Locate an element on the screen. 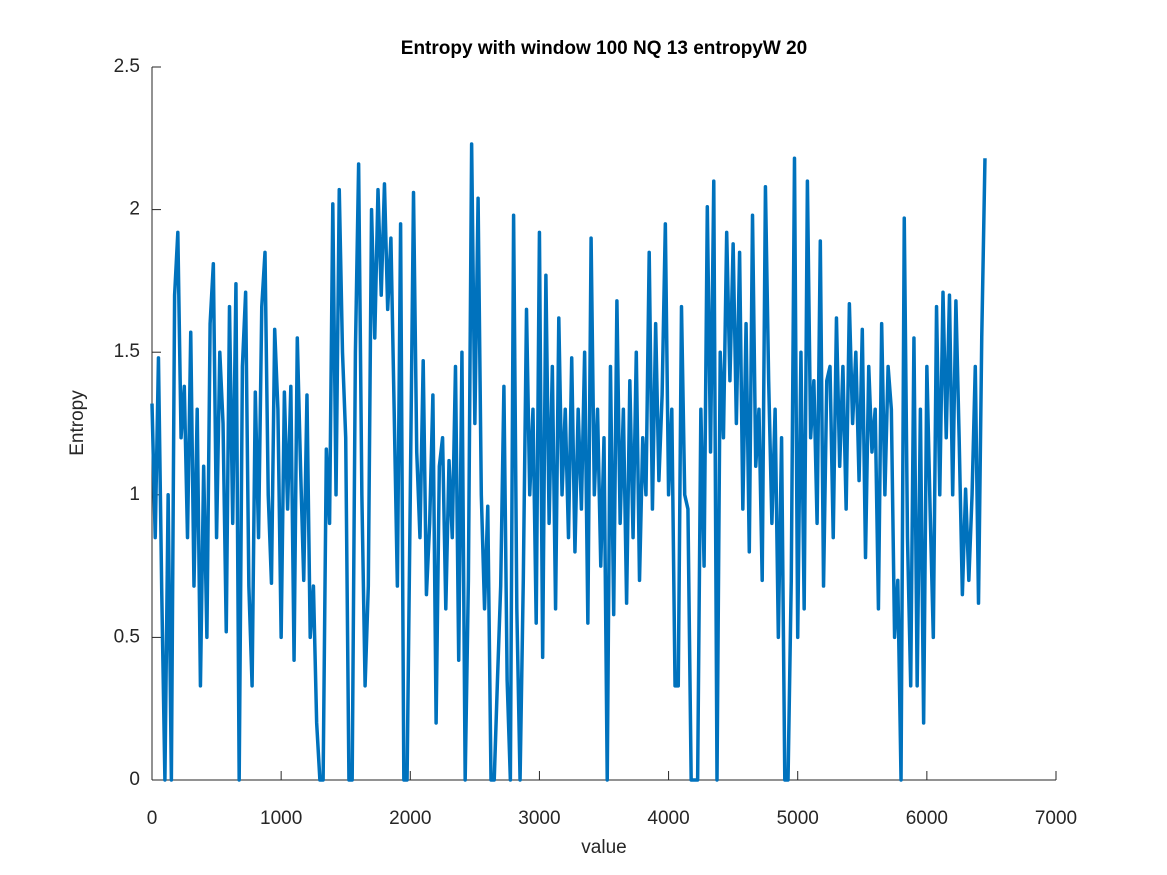 This screenshot has width=1167, height=875. x-tick-label: 1000 is located at coordinates (281, 818).